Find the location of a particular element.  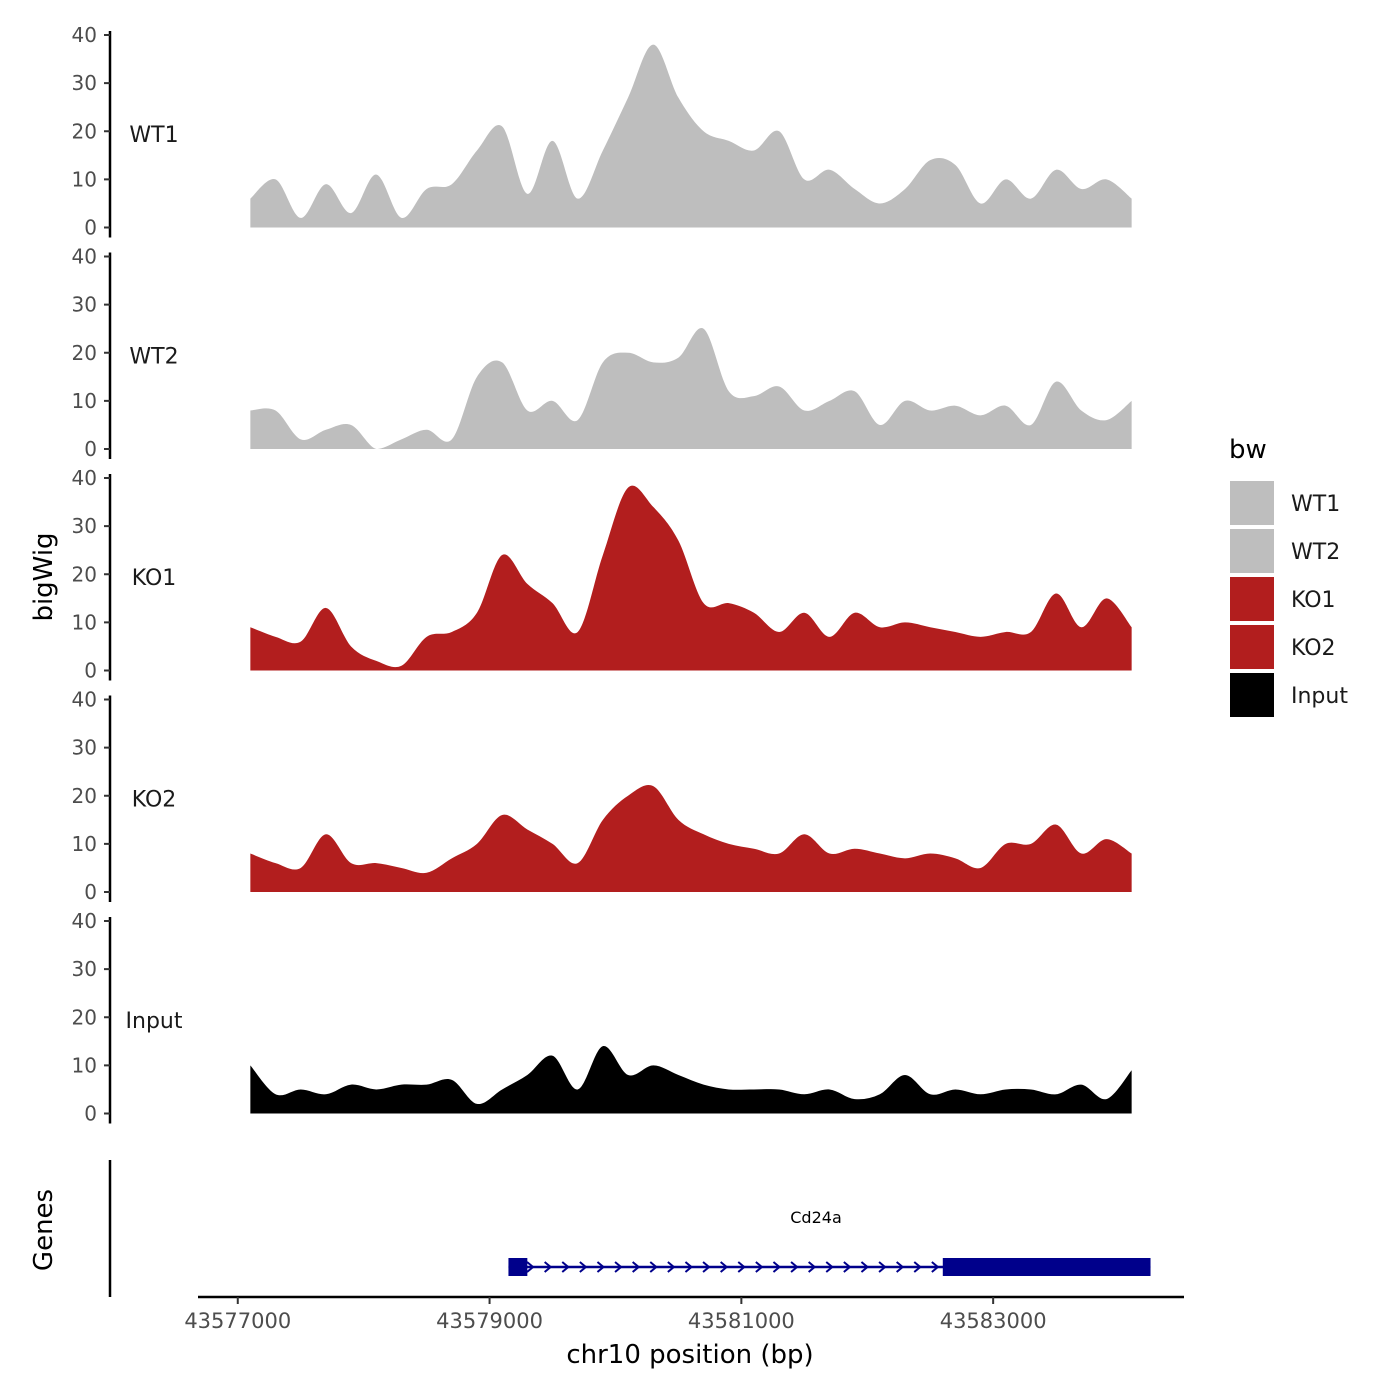

legend-label: Input is located at coordinates (1319, 696).